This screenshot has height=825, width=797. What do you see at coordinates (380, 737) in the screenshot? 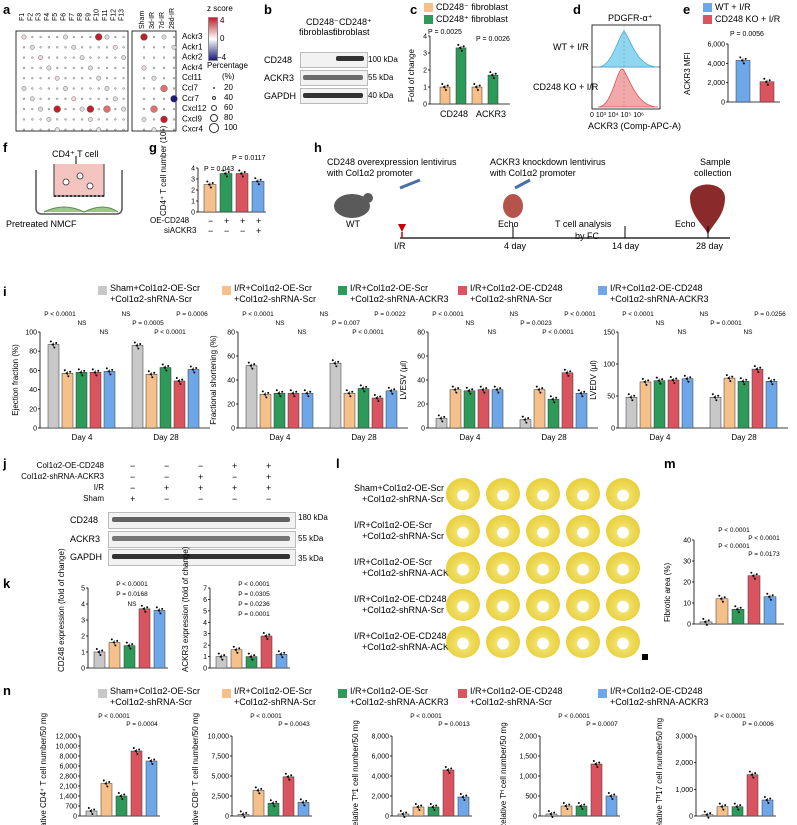
I see `n2-tick-label: 8,000` at bounding box center [380, 737].